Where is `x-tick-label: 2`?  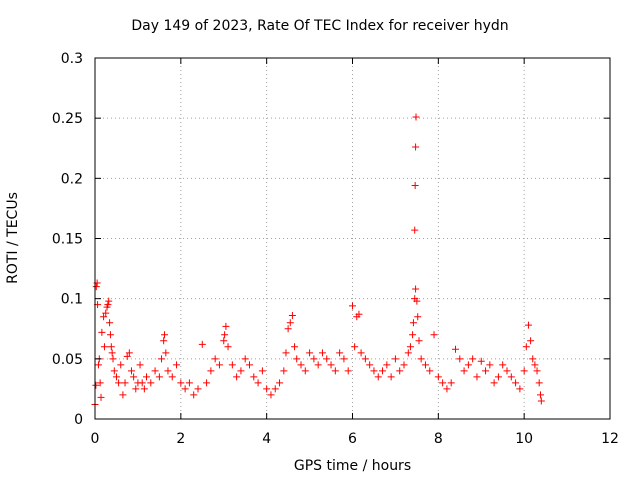 x-tick-label: 2 is located at coordinates (180, 439).